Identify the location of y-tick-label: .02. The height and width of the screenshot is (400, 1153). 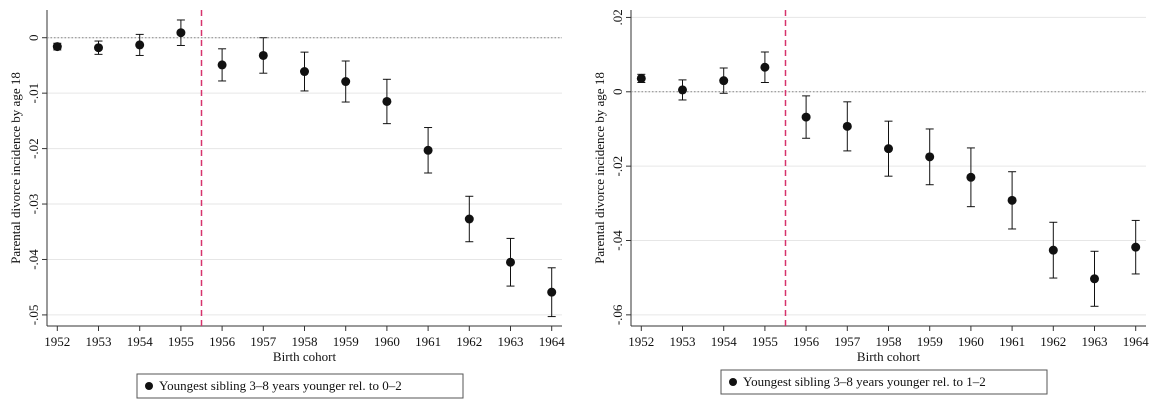
(617, 17).